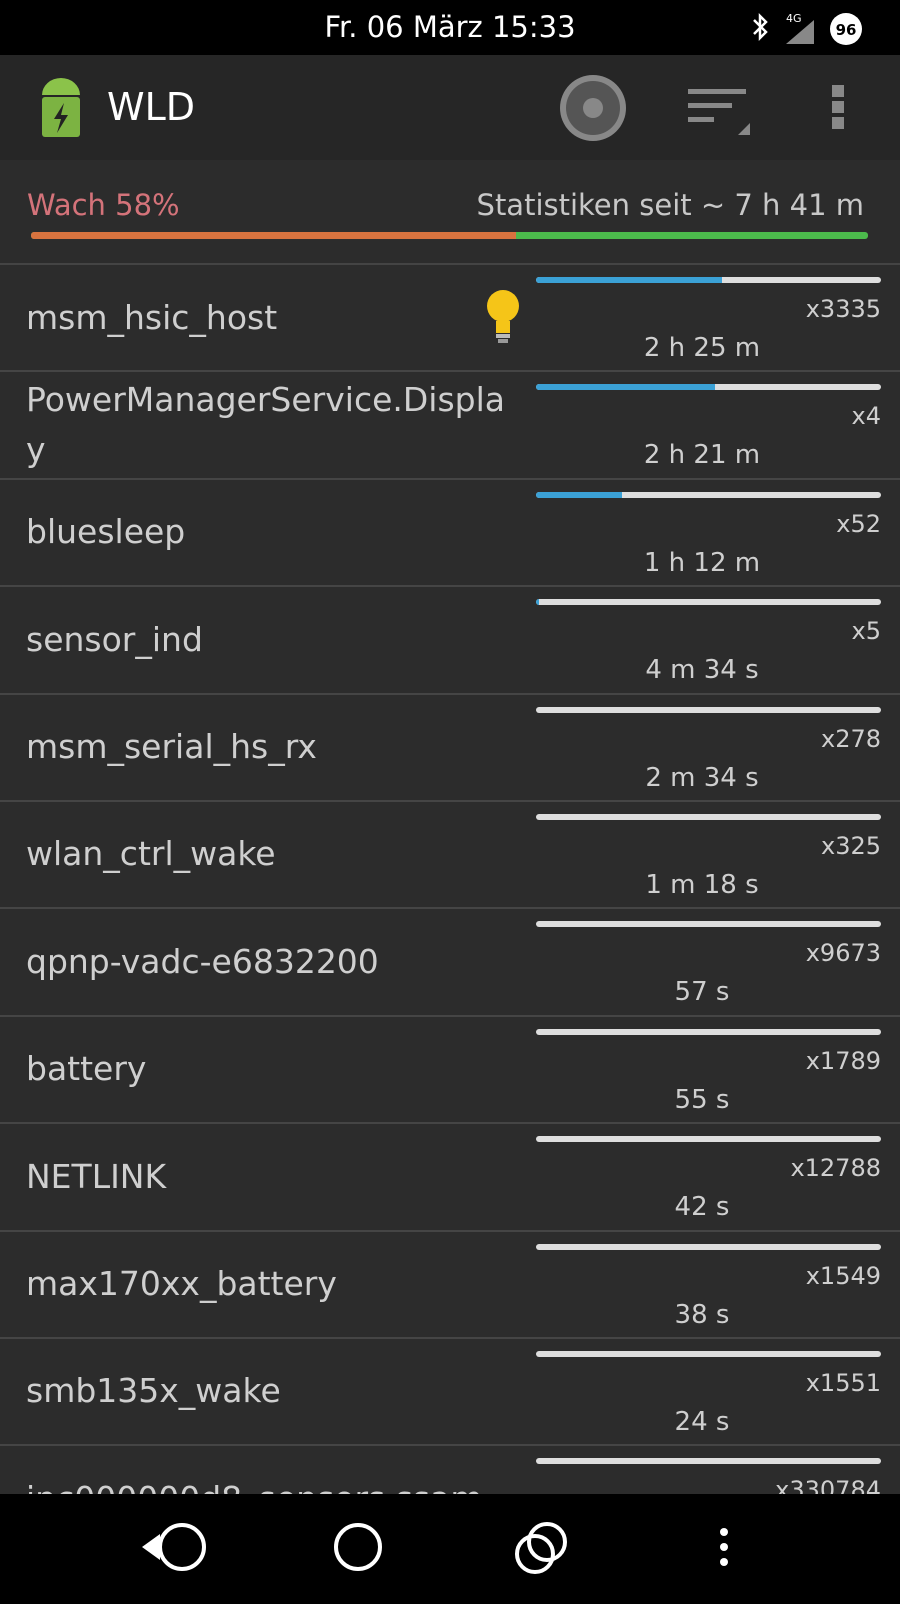 This screenshot has width=900, height=1604. Describe the element at coordinates (702, 1314) in the screenshot. I see `wake-duration: 38 s` at that location.